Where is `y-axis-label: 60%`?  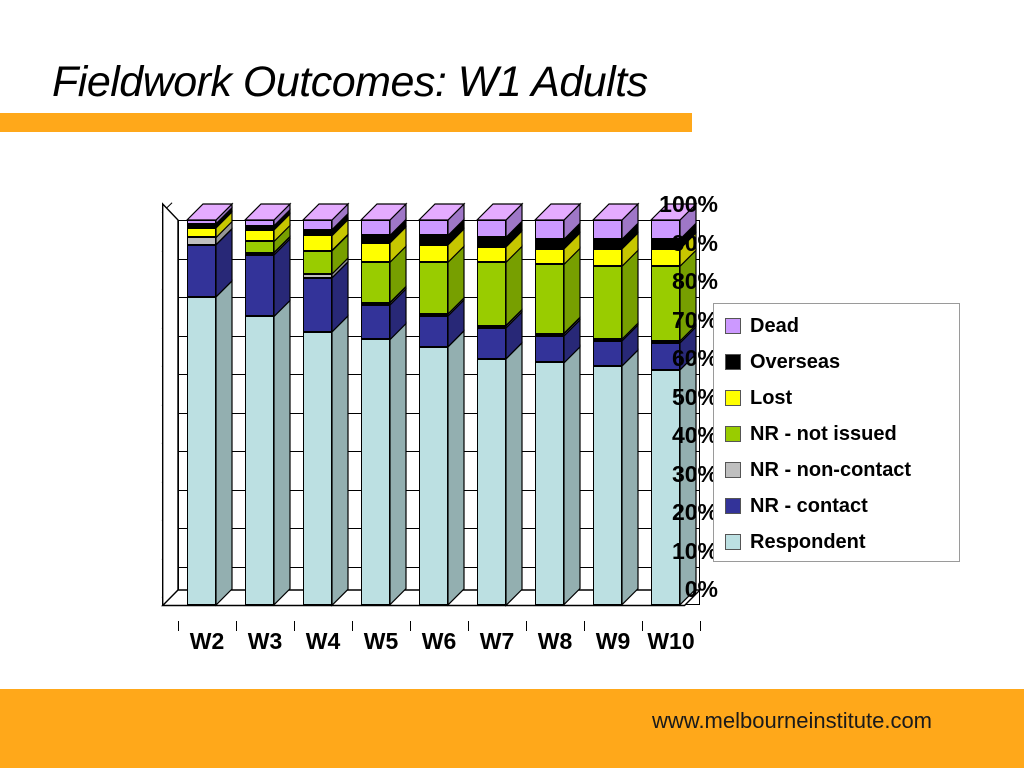
y-axis-label: 60% is located at coordinates (694, 358).